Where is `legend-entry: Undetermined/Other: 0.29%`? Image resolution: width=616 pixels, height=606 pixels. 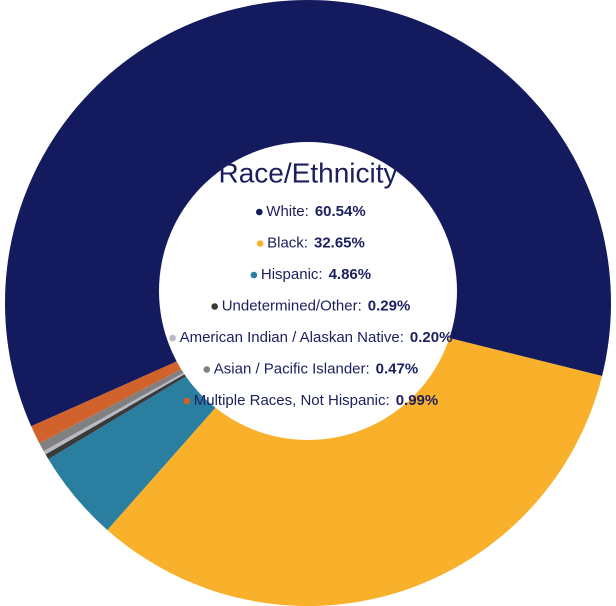 legend-entry: Undetermined/Other: 0.29% is located at coordinates (316, 305).